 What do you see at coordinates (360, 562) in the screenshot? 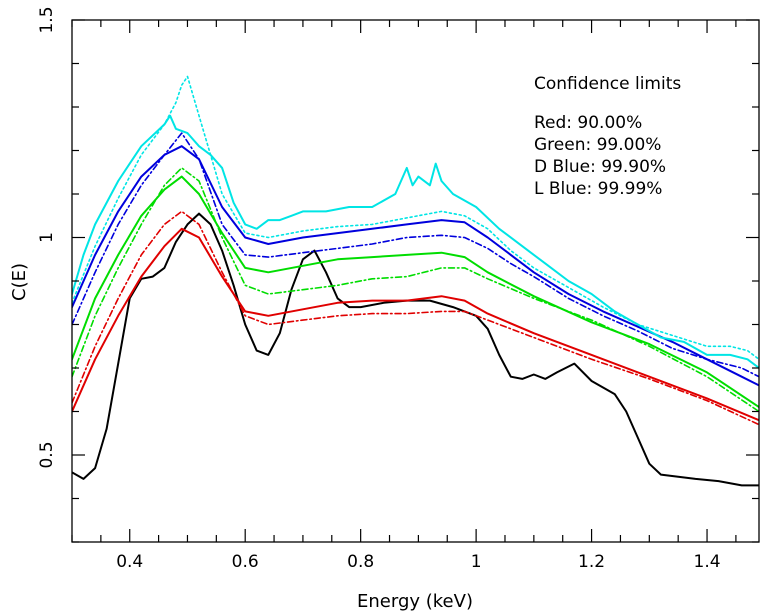
I see `x-tick-label: 0.8` at bounding box center [360, 562].